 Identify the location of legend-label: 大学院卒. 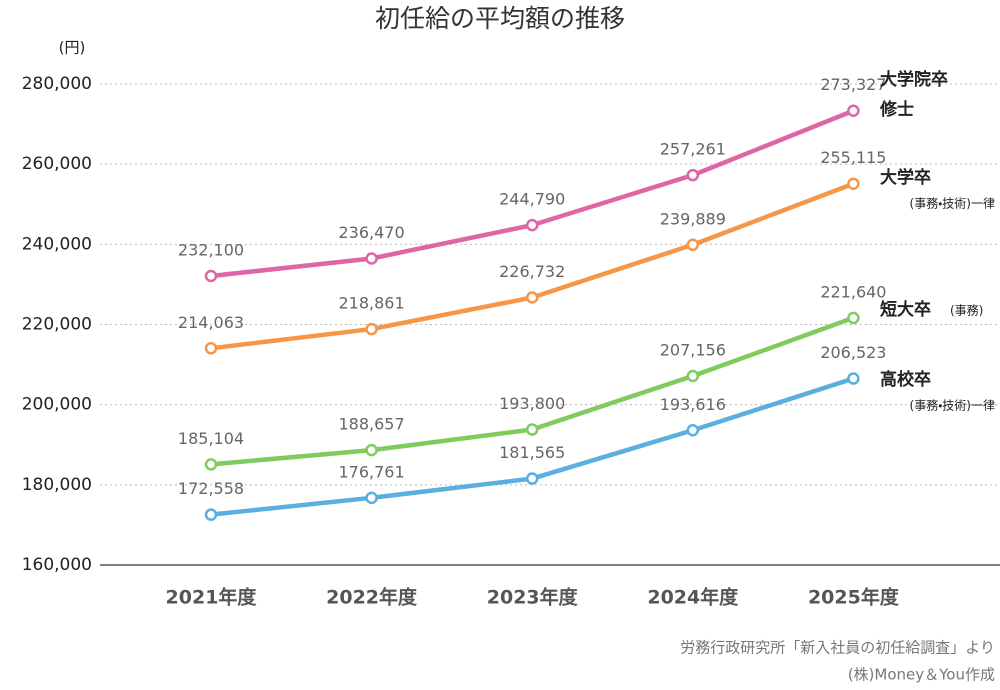
(914, 79).